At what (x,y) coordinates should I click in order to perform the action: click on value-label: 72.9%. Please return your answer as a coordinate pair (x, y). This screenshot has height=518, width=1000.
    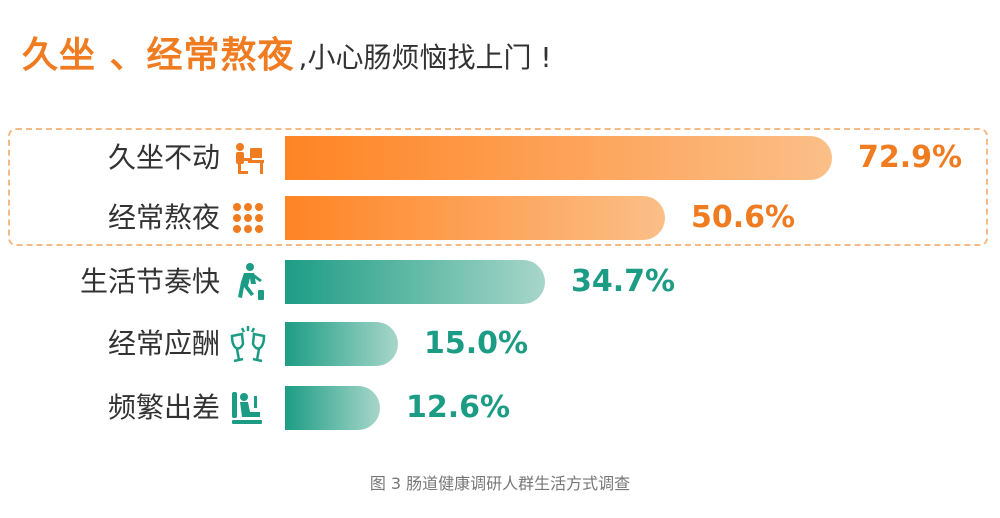
    Looking at the image, I should click on (910, 157).